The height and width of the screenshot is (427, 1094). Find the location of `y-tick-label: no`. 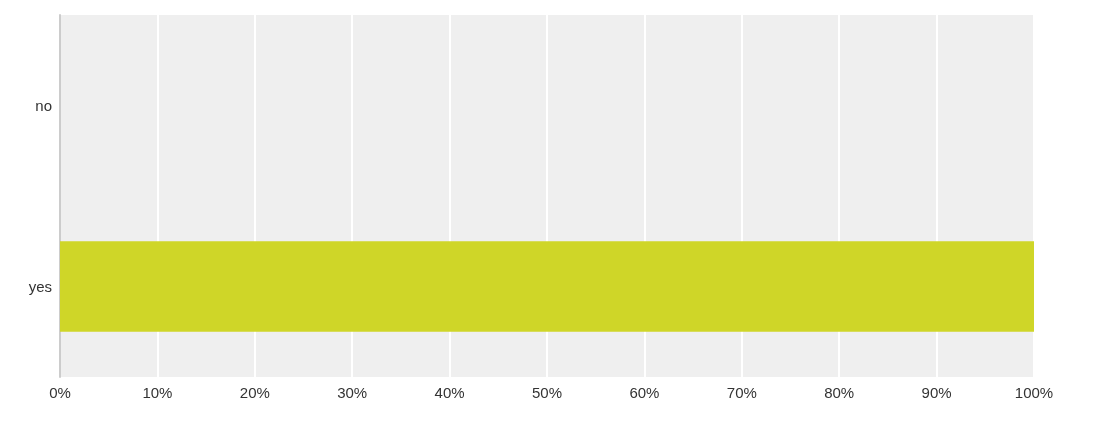

y-tick-label: no is located at coordinates (43, 105).